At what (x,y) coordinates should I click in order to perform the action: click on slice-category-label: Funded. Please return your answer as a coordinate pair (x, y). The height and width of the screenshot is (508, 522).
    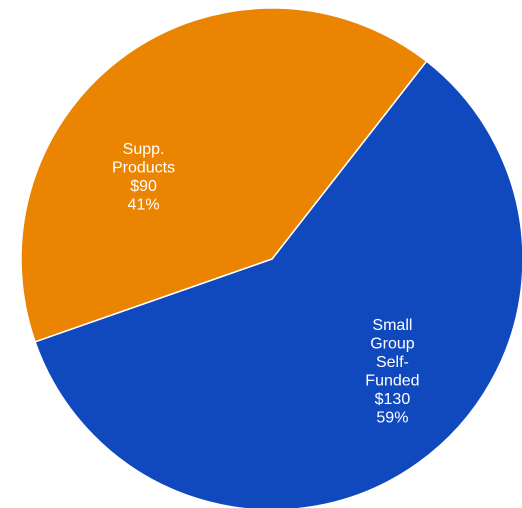
    Looking at the image, I should click on (392, 380).